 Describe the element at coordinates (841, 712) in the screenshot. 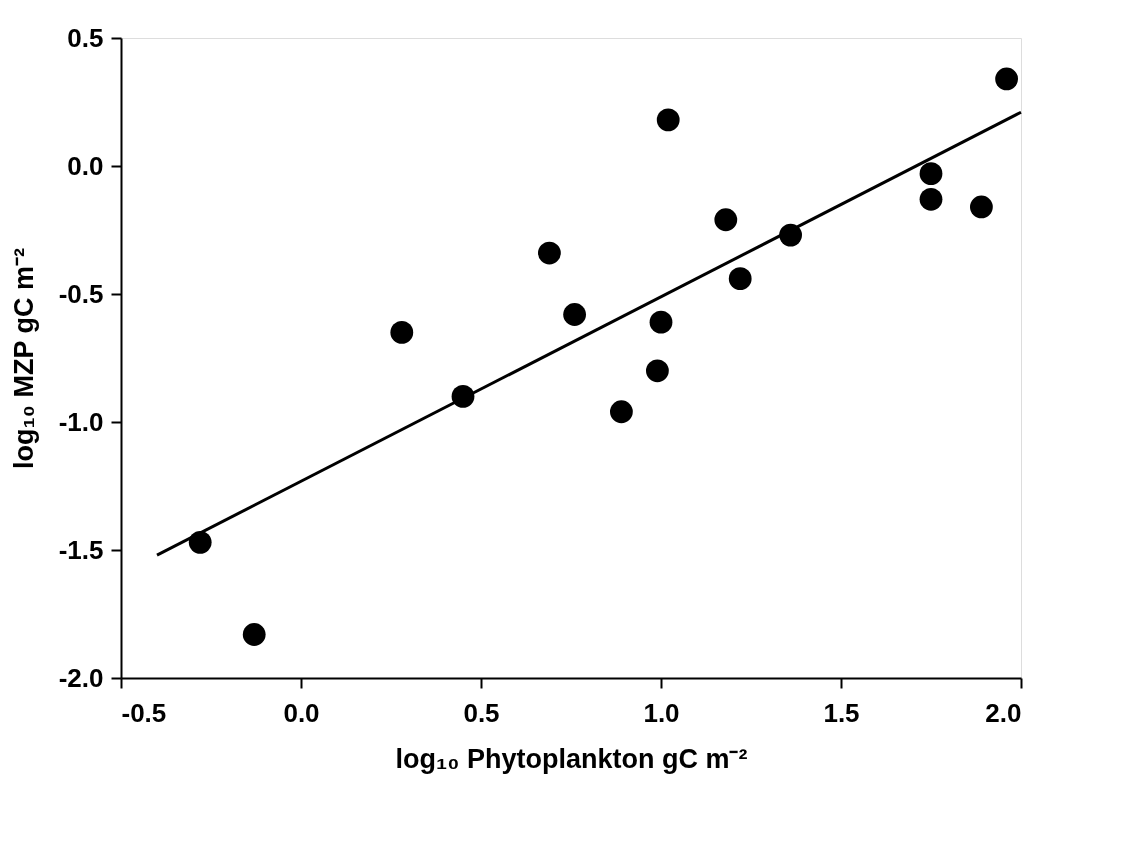

I see `x-tick-label: 1.5` at that location.